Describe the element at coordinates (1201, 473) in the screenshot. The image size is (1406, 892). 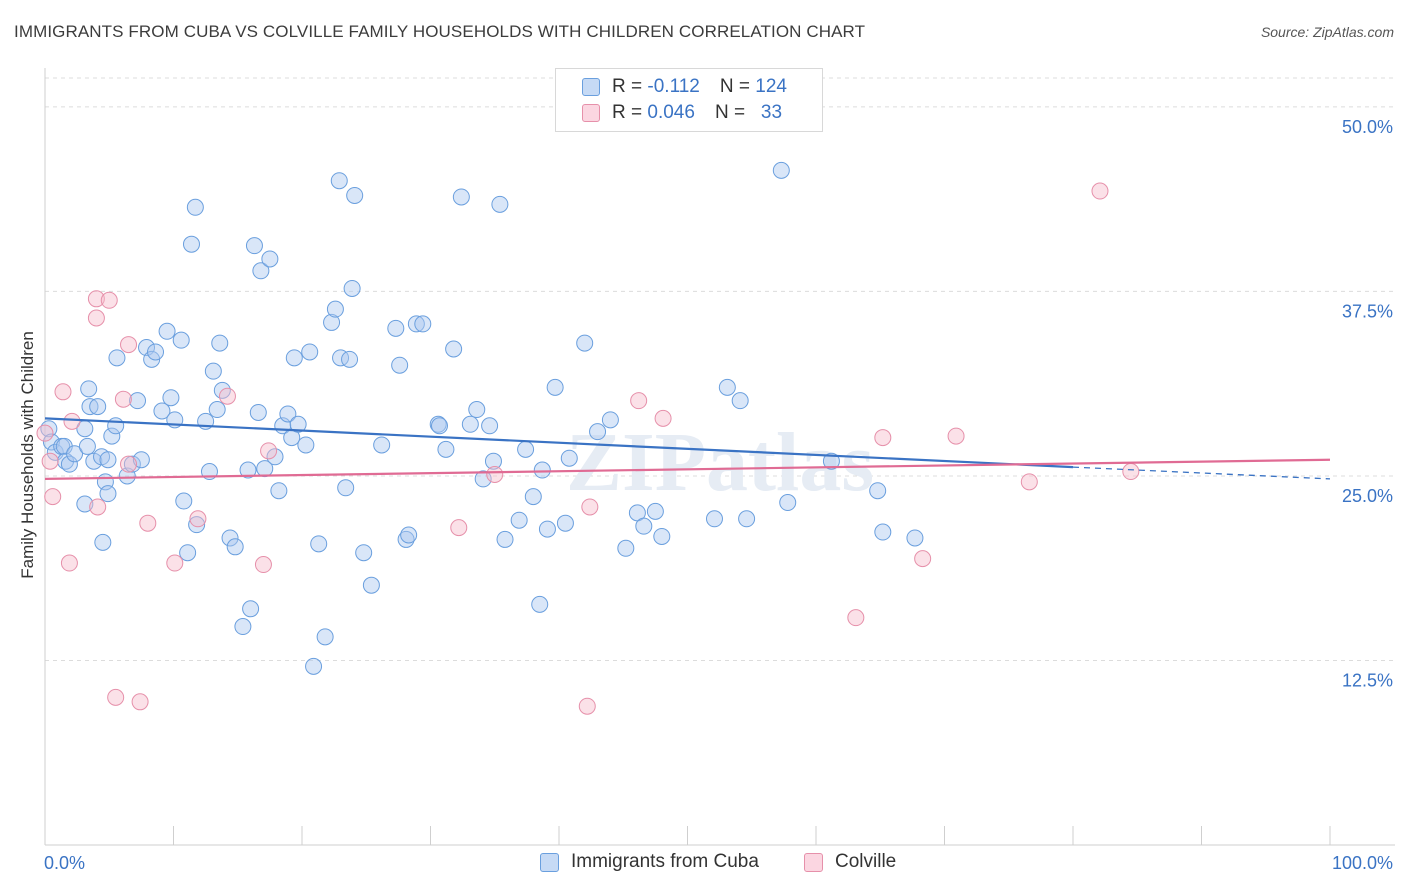
I see `cuba-trend-extension` at that location.